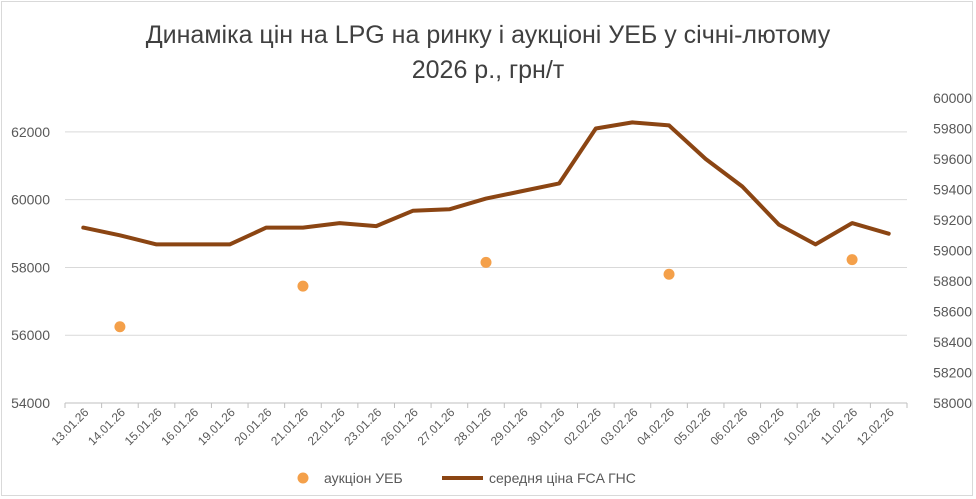 Image resolution: width=976 pixels, height=499 pixels. Describe the element at coordinates (30, 335) in the screenshot. I see `left-tick-label: 56000` at that location.